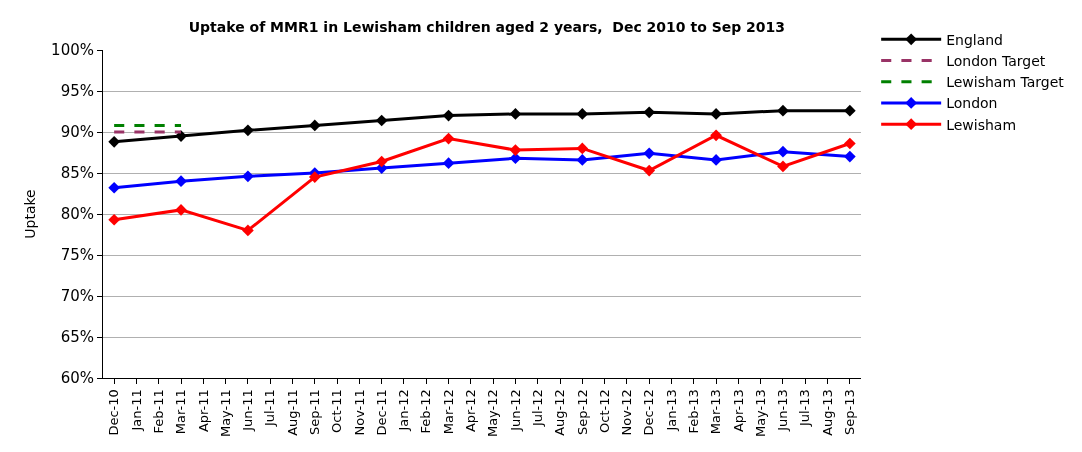  What do you see at coordinates (604, 411) in the screenshot?
I see `x-tick-label: Oct-12` at bounding box center [604, 411].